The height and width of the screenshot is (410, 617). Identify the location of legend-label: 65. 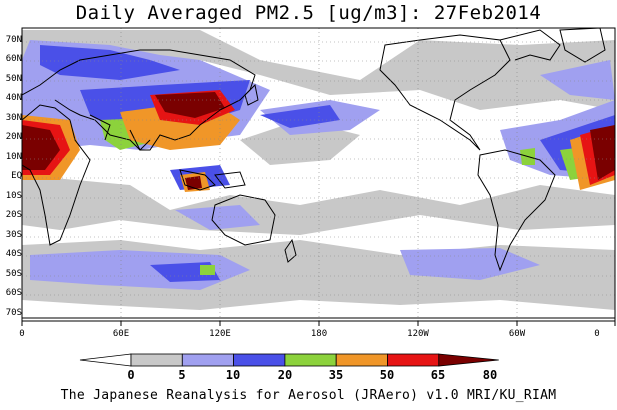
(438, 375).